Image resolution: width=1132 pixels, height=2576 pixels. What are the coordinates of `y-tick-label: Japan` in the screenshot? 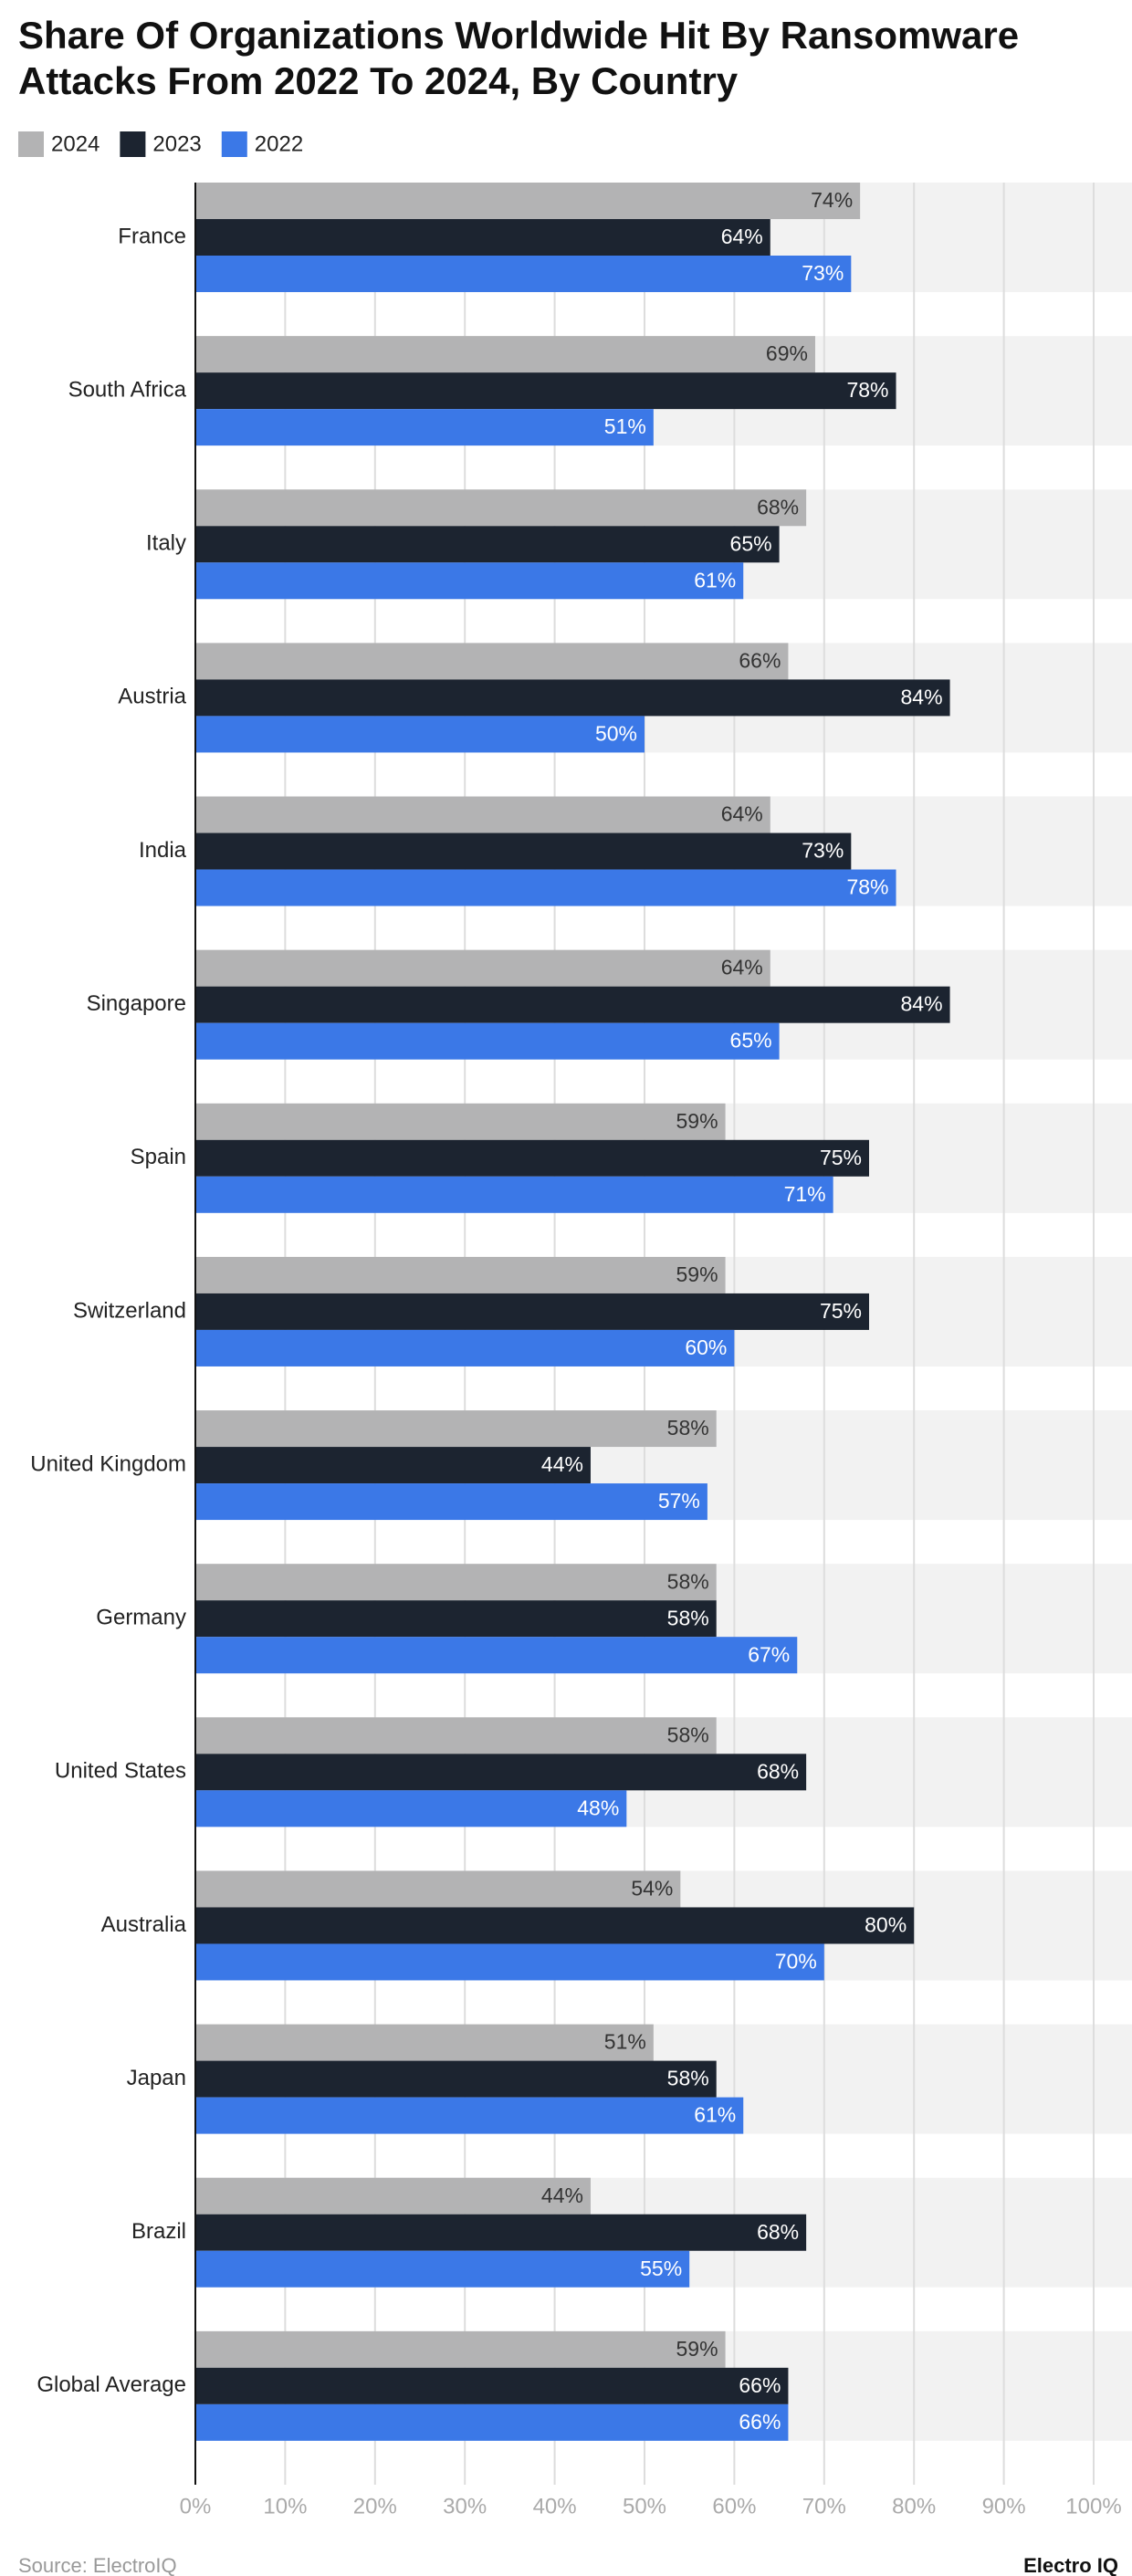 It's located at (156, 2078).